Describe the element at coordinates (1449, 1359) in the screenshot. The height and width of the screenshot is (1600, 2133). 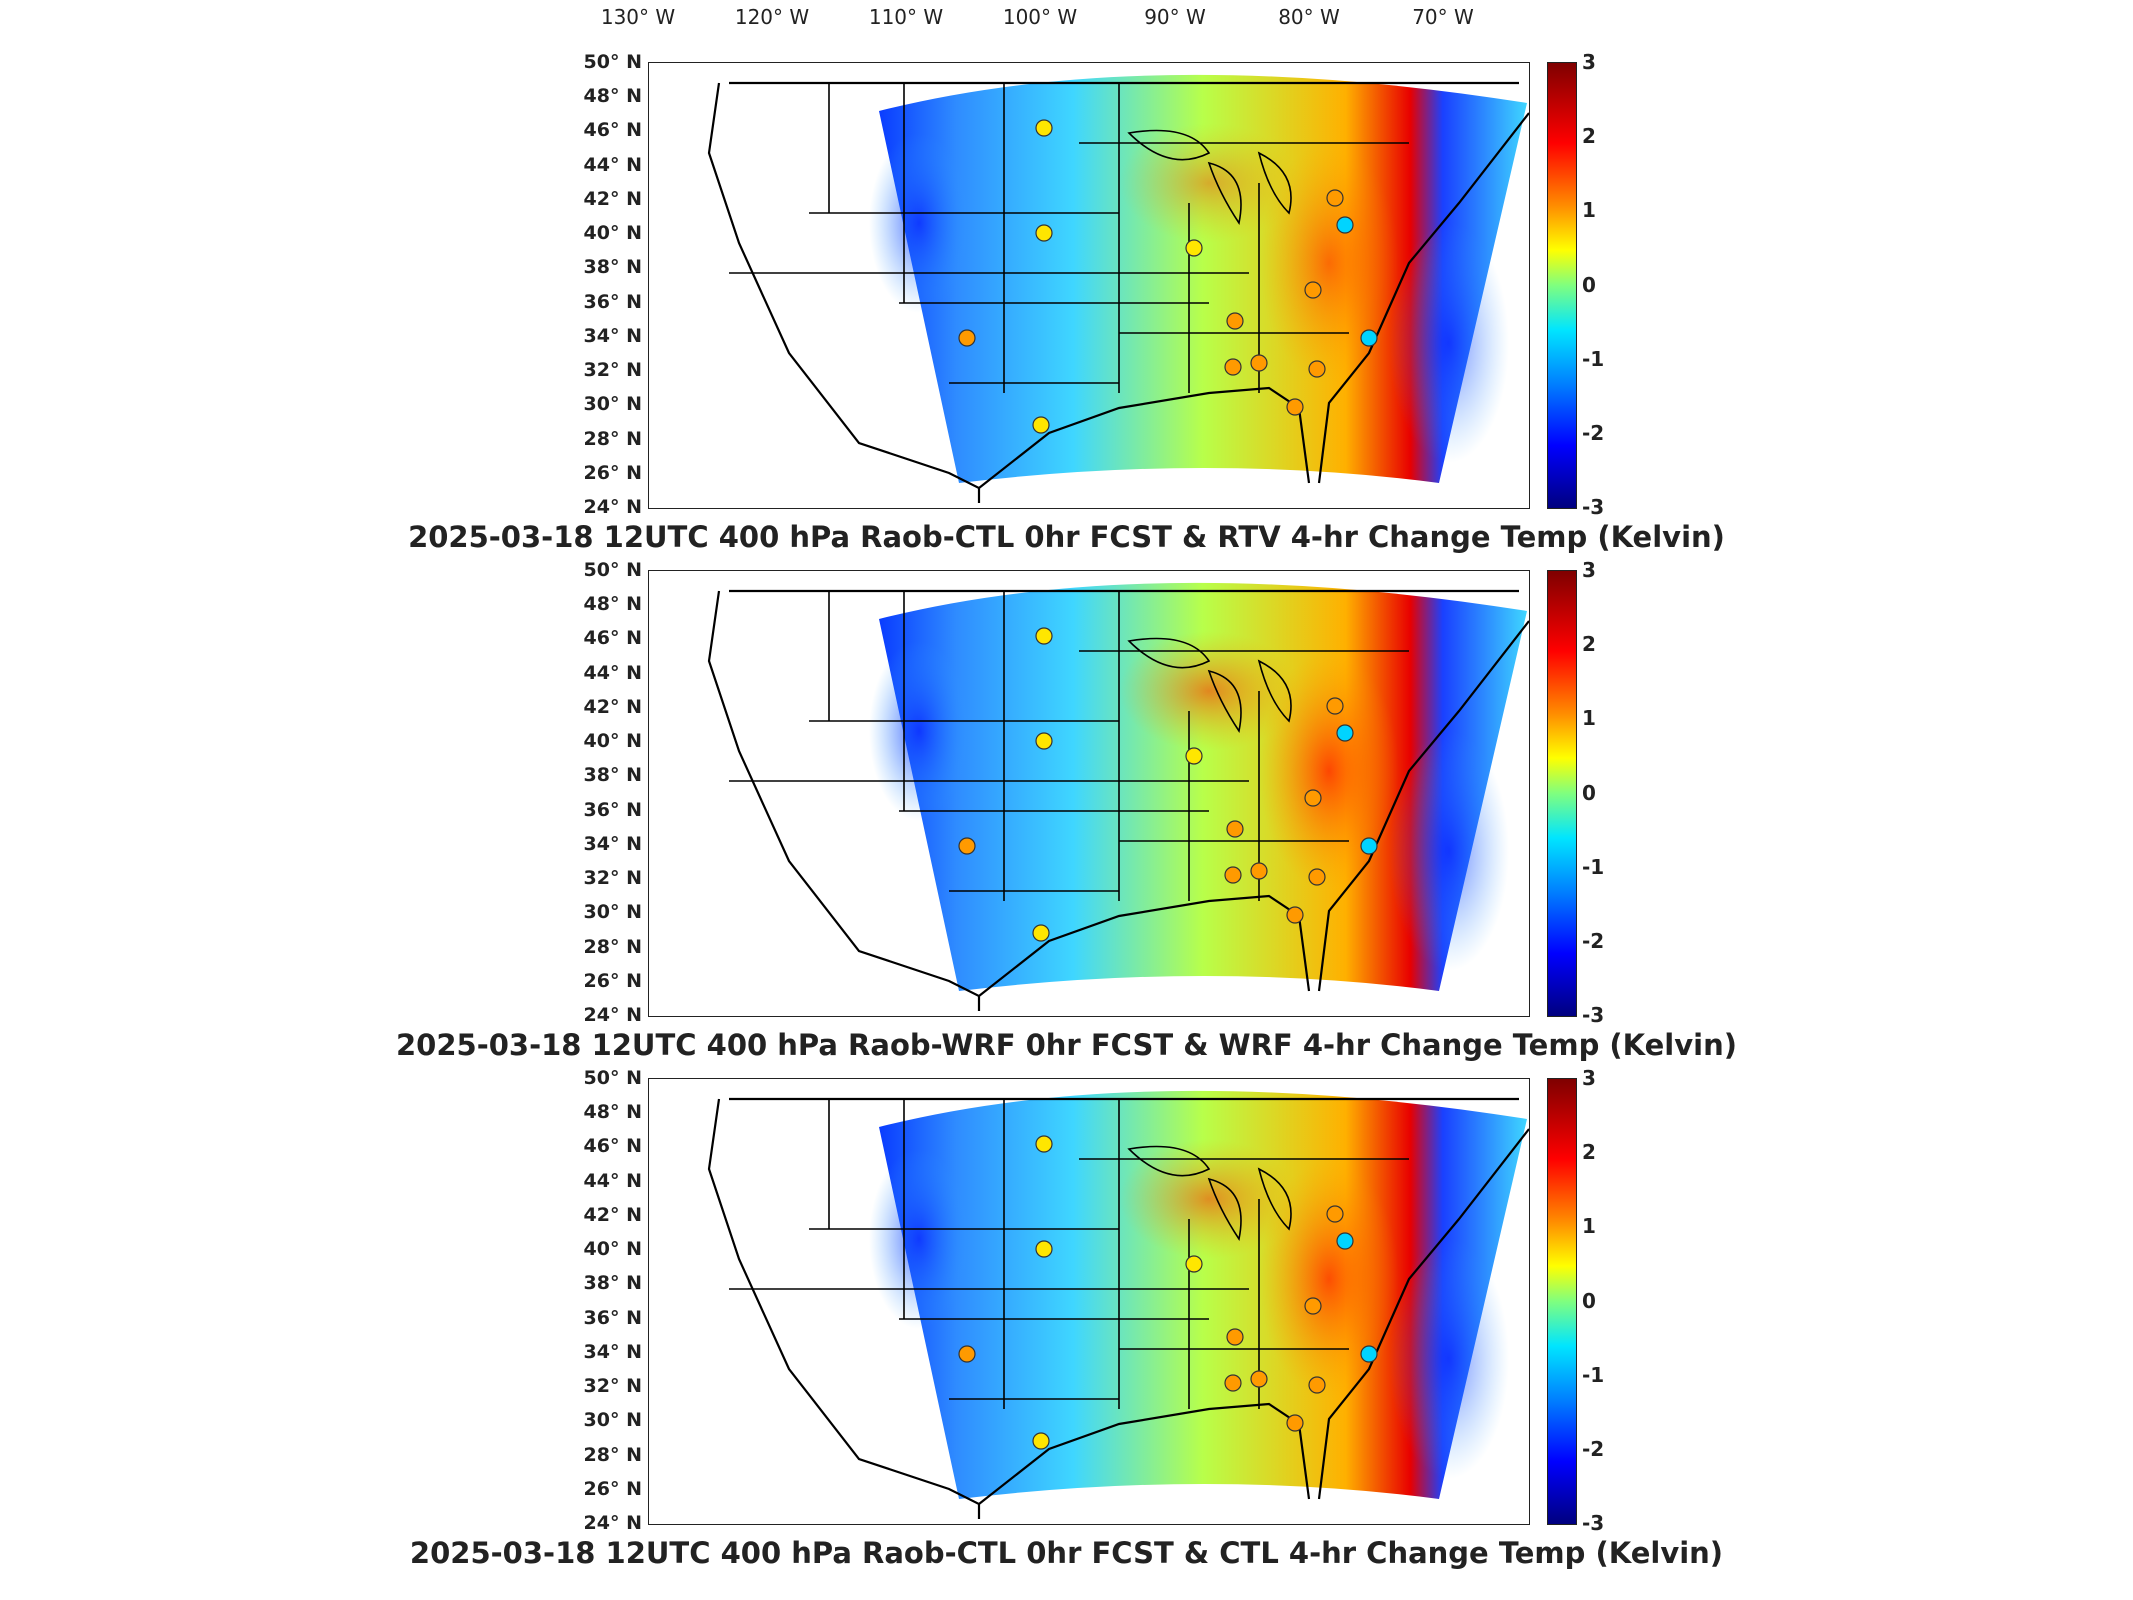
I see `cool-anomaly-region` at that location.